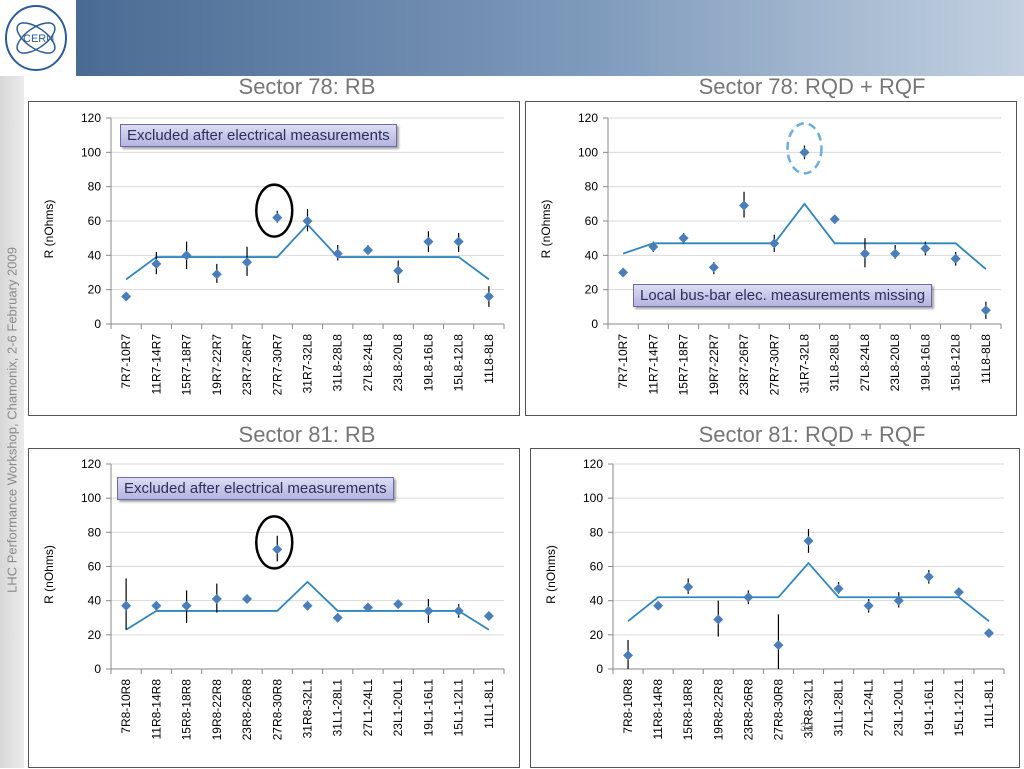 This screenshot has width=1024, height=769. Describe the element at coordinates (368, 708) in the screenshot. I see `x-tick-label: 27L1-24L1` at that location.